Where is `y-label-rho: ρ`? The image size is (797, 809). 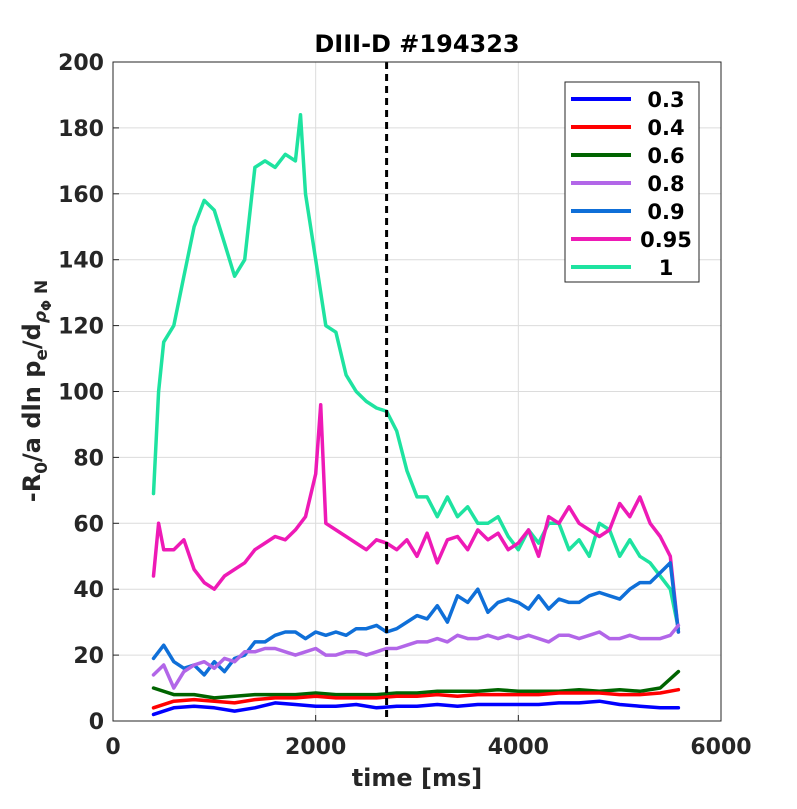 y-label-rho: ρ is located at coordinates (41, 317).